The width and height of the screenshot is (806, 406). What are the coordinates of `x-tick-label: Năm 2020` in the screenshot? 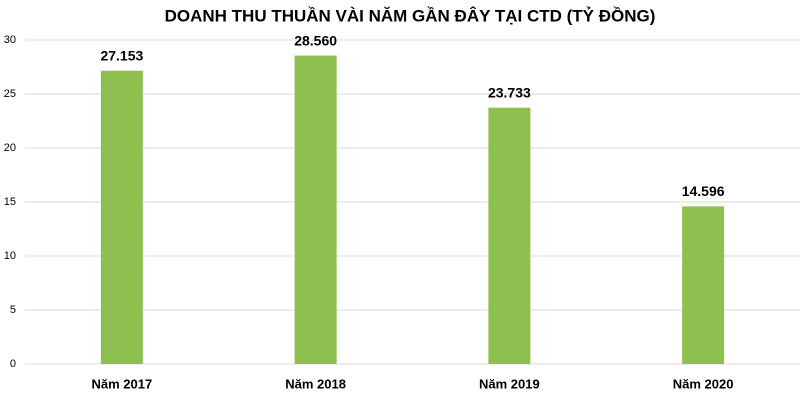 It's located at (703, 383).